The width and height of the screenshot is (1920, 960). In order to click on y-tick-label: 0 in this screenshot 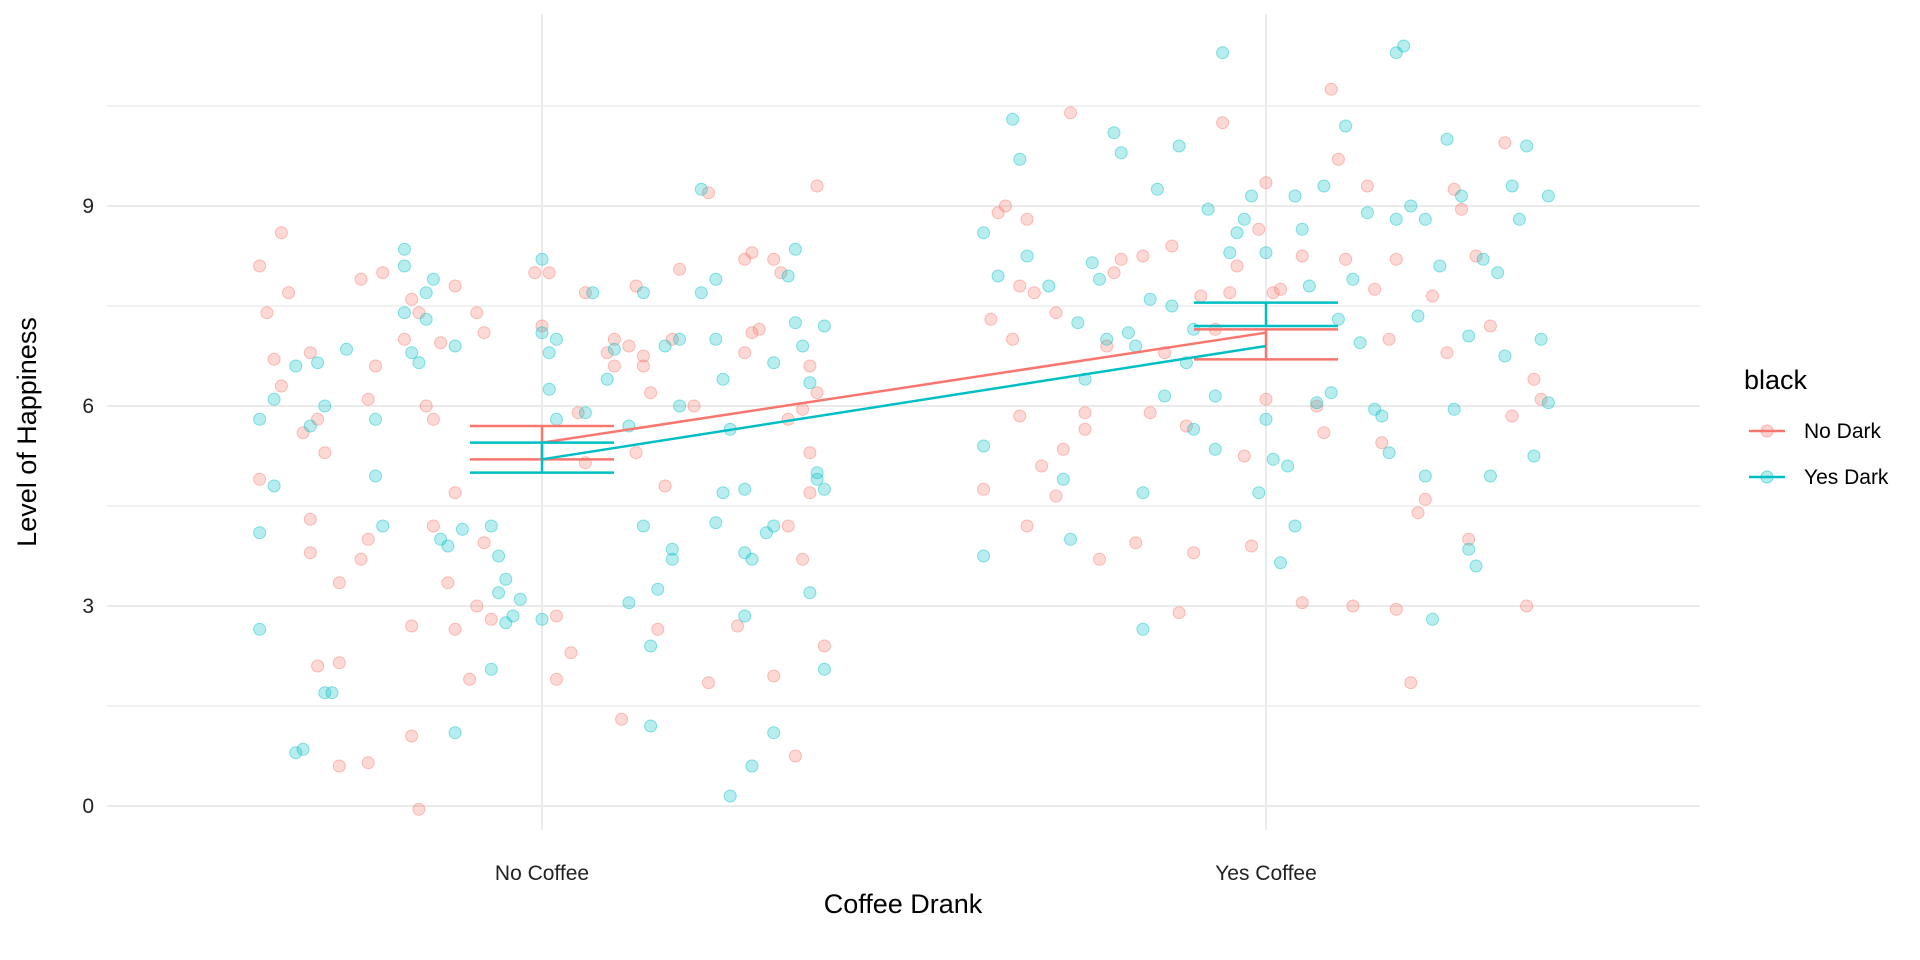, I will do `click(88, 806)`.